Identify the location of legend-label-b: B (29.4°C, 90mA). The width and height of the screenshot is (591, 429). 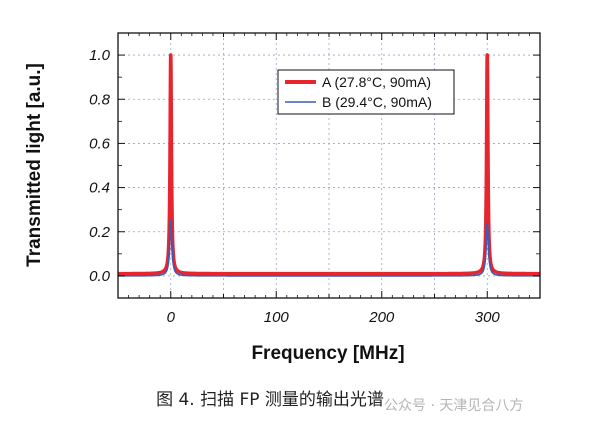
(377, 102).